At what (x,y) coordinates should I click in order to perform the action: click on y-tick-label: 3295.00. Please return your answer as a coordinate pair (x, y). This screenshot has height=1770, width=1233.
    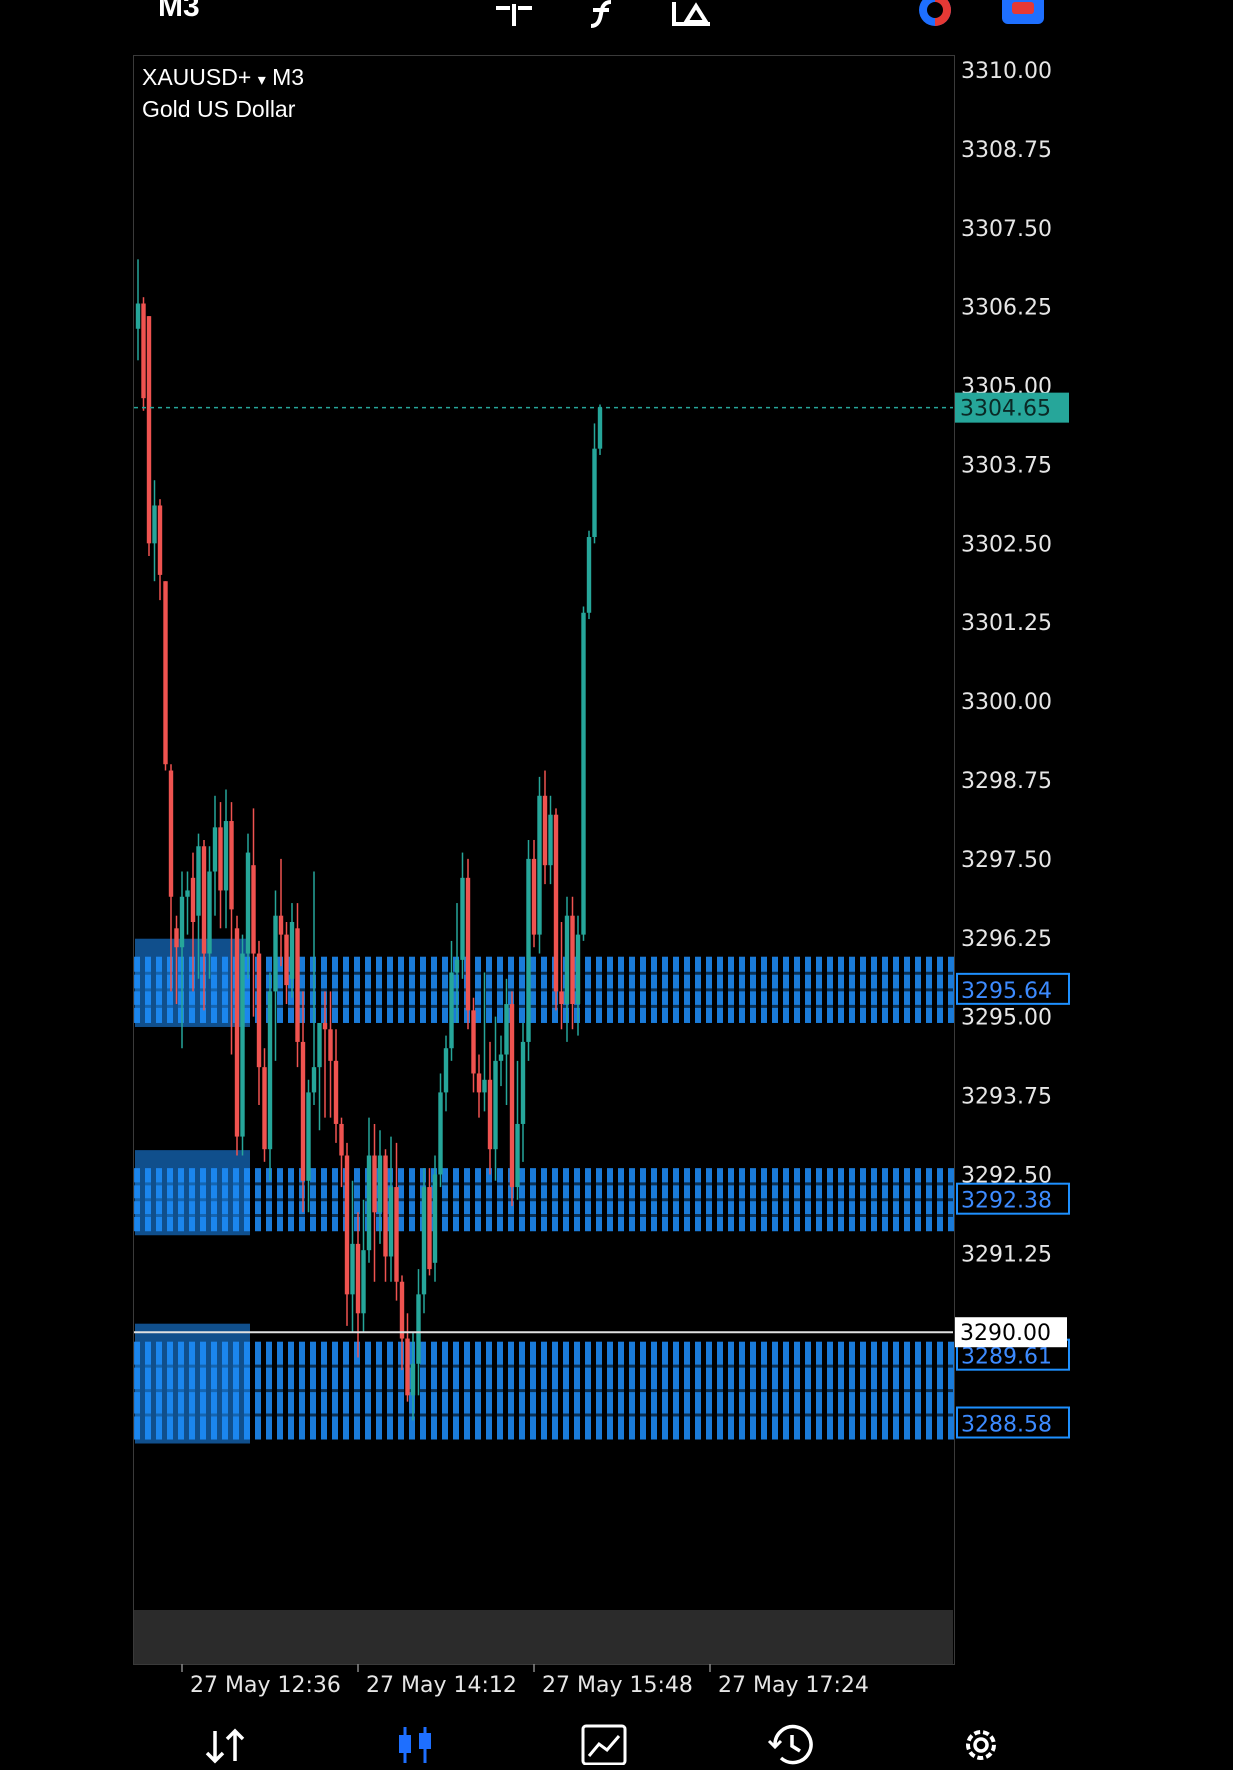
    Looking at the image, I should click on (1006, 1018).